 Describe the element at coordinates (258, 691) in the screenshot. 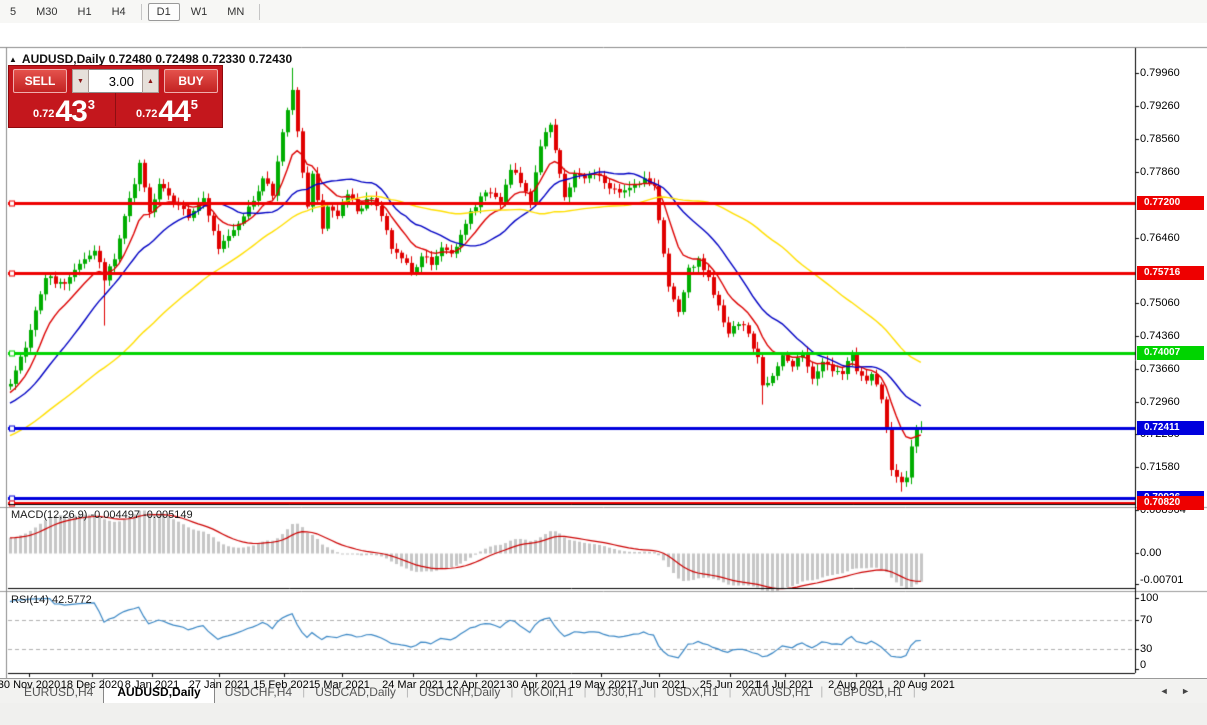

I see `chart-tab-usdchf: USDCHF,H4` at that location.